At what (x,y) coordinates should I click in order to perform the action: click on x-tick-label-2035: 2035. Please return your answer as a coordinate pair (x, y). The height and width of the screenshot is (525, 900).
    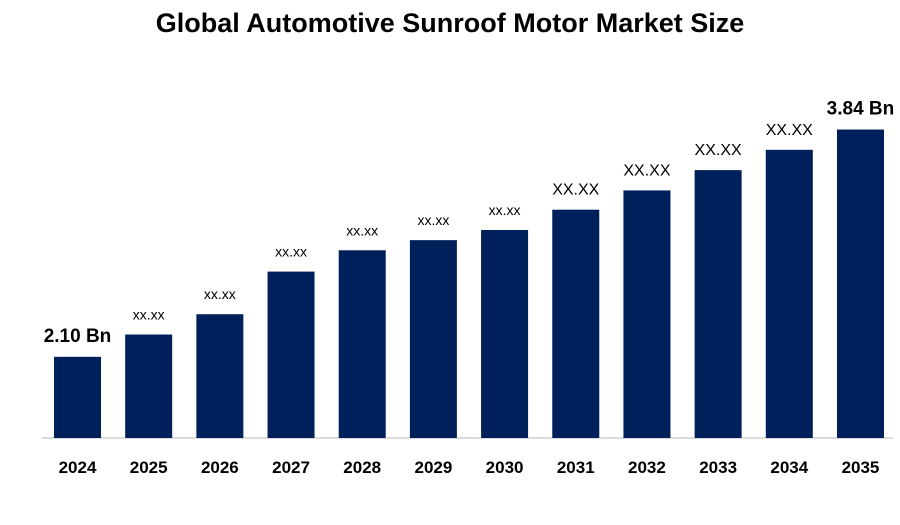
    Looking at the image, I should click on (861, 467).